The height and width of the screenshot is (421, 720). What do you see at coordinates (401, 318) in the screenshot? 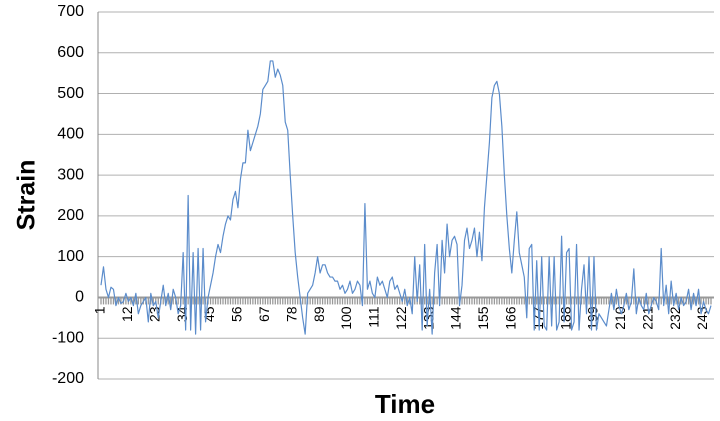
I see `x-tick-label: 122` at bounding box center [401, 318].